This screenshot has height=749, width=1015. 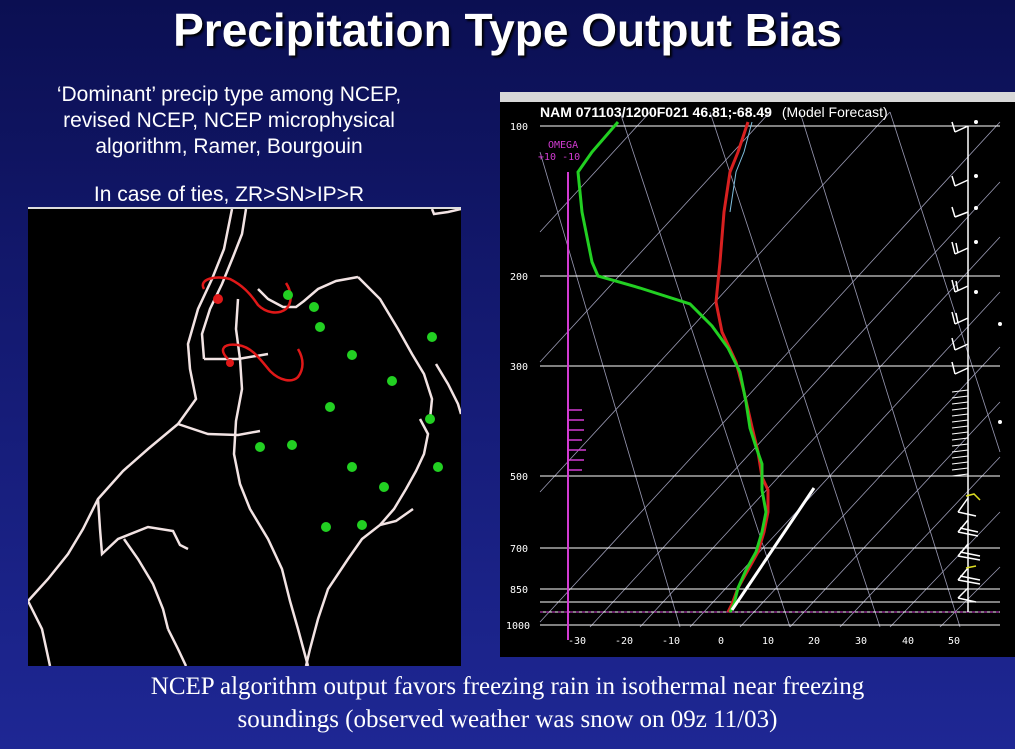 What do you see at coordinates (672, 367) in the screenshot?
I see `dewpoint-trace` at bounding box center [672, 367].